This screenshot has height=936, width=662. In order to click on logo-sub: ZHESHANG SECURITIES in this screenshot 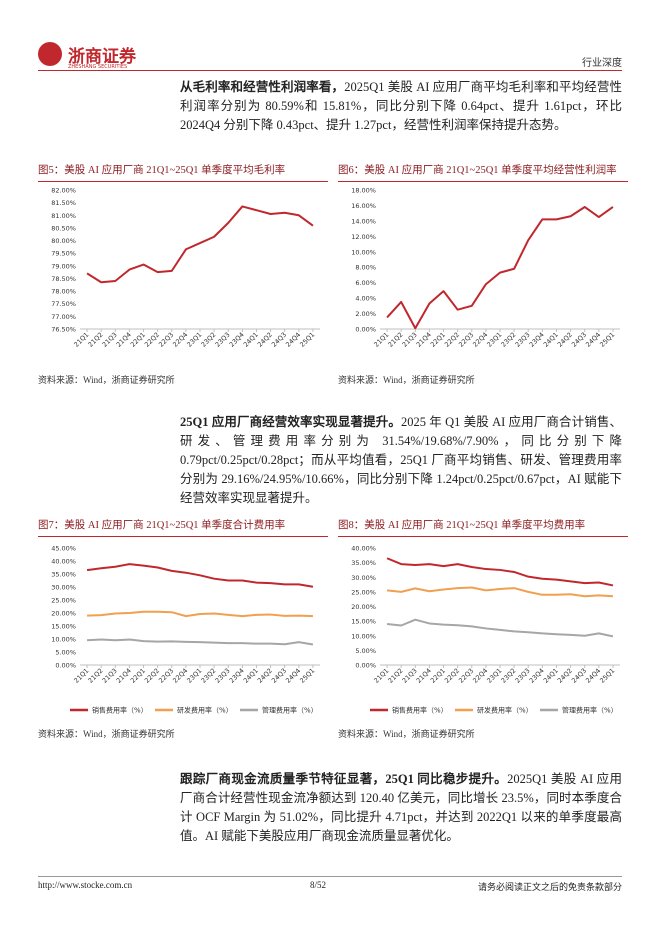, I will do `click(98, 67)`.